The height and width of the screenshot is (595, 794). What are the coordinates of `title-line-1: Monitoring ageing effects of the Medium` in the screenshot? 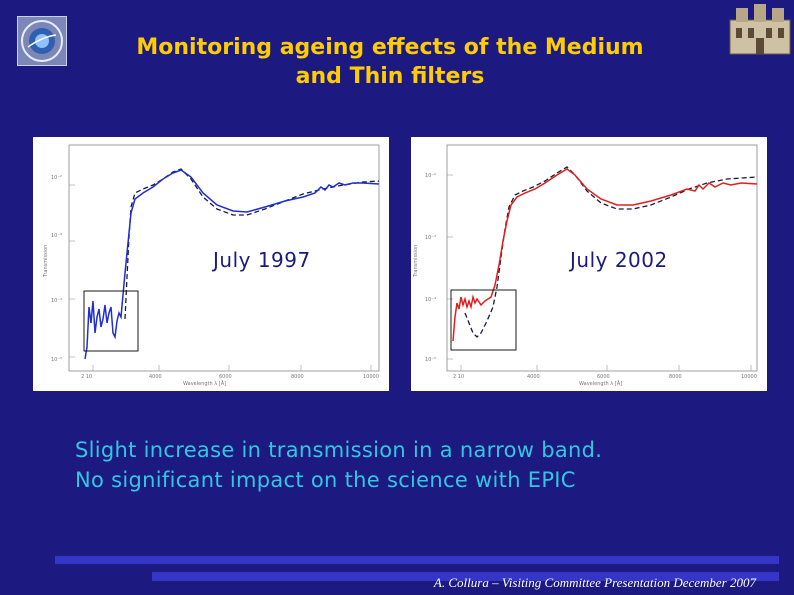 It's located at (390, 47).